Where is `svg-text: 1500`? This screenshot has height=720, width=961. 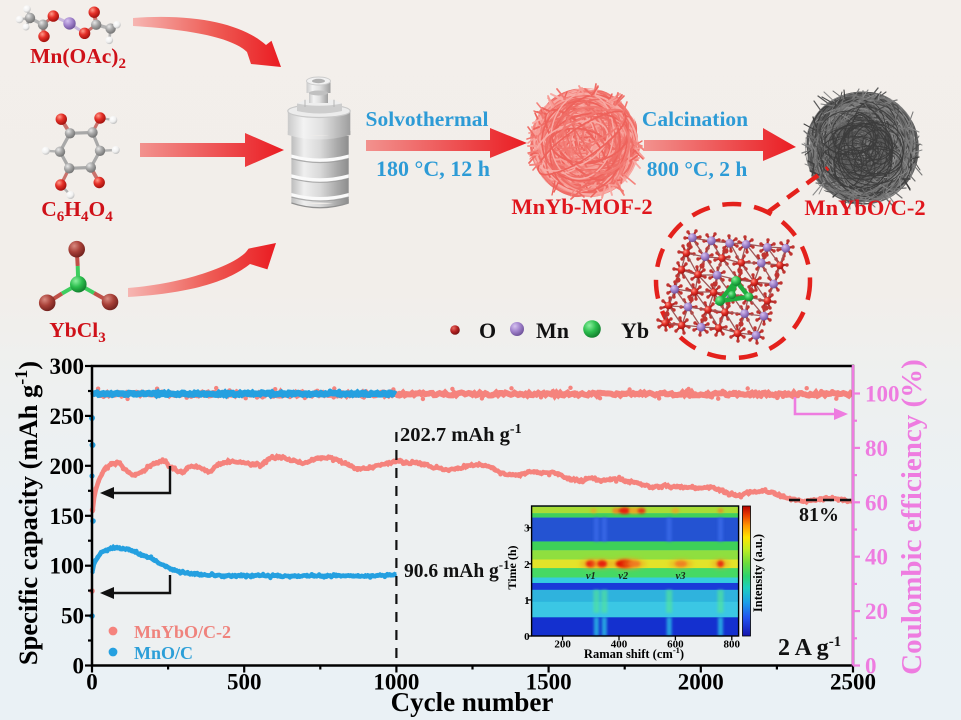 svg-text: 1500 is located at coordinates (549, 682).